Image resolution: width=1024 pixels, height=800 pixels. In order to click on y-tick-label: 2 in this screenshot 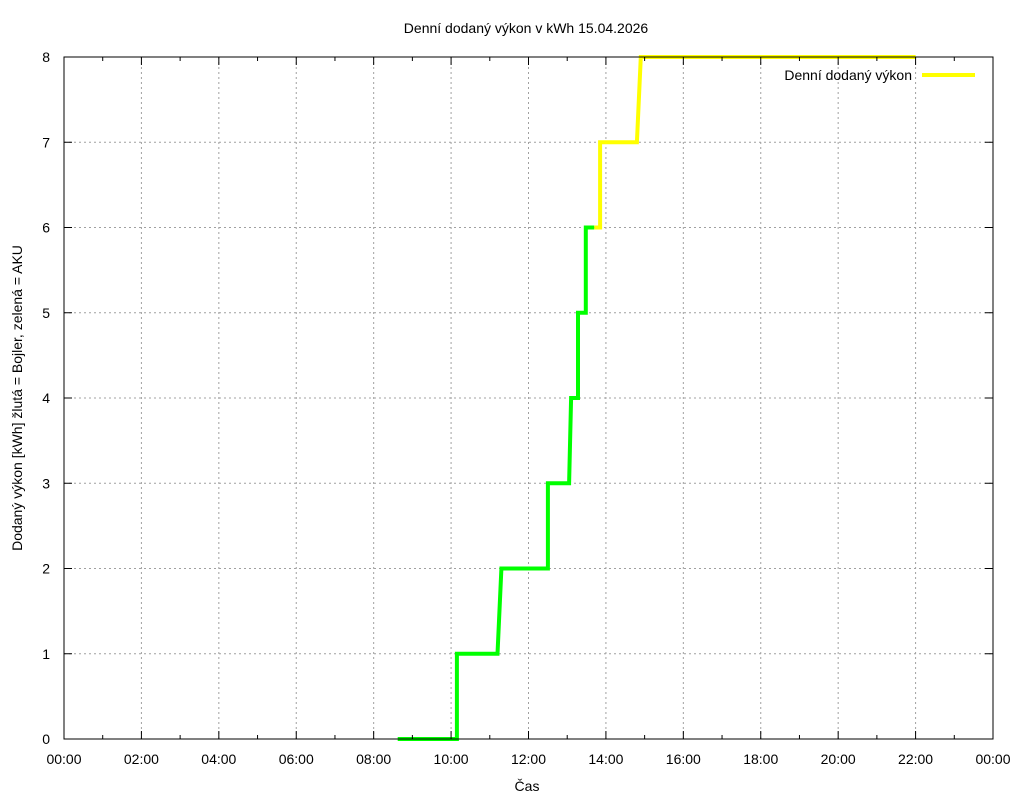, I will do `click(46, 569)`.